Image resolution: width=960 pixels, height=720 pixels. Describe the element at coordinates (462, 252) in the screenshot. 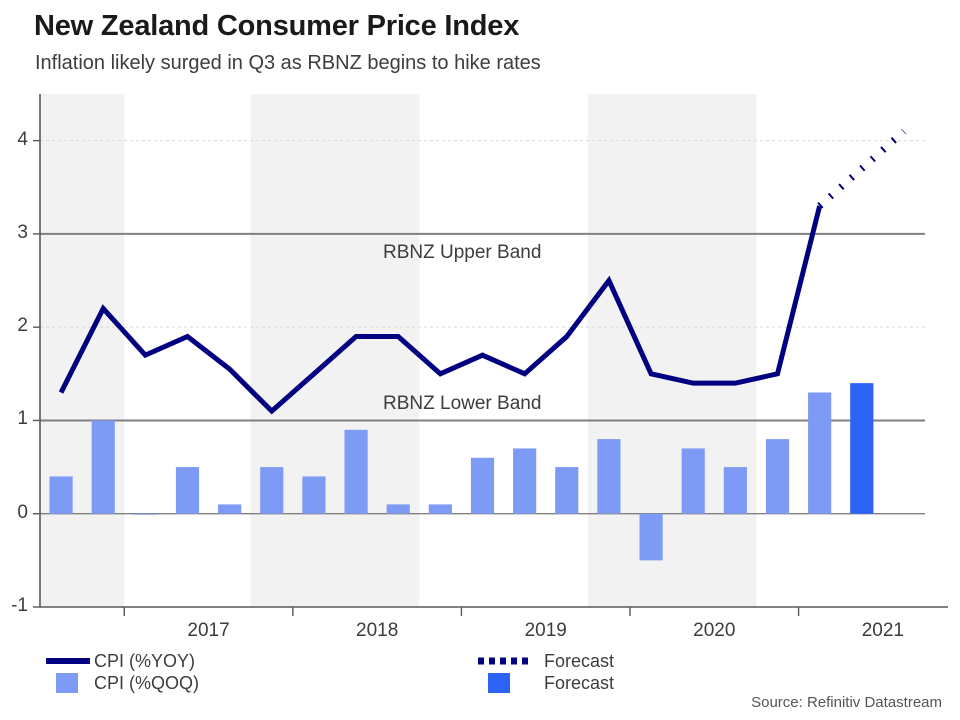

I see `rbnz-band-label: RBNZ Upper Band` at that location.